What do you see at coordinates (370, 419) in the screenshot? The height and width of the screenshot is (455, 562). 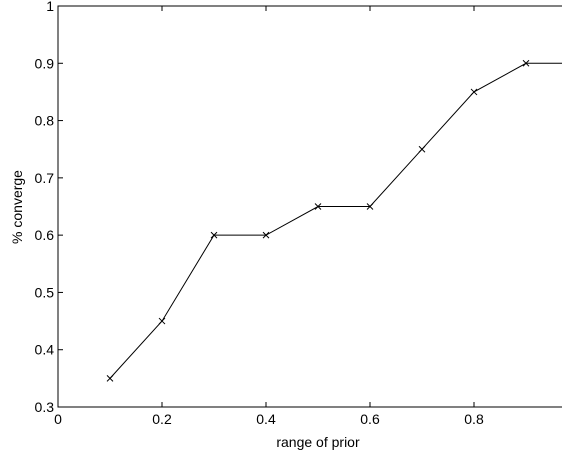 I see `x-tick-label: 0.6` at bounding box center [370, 419].